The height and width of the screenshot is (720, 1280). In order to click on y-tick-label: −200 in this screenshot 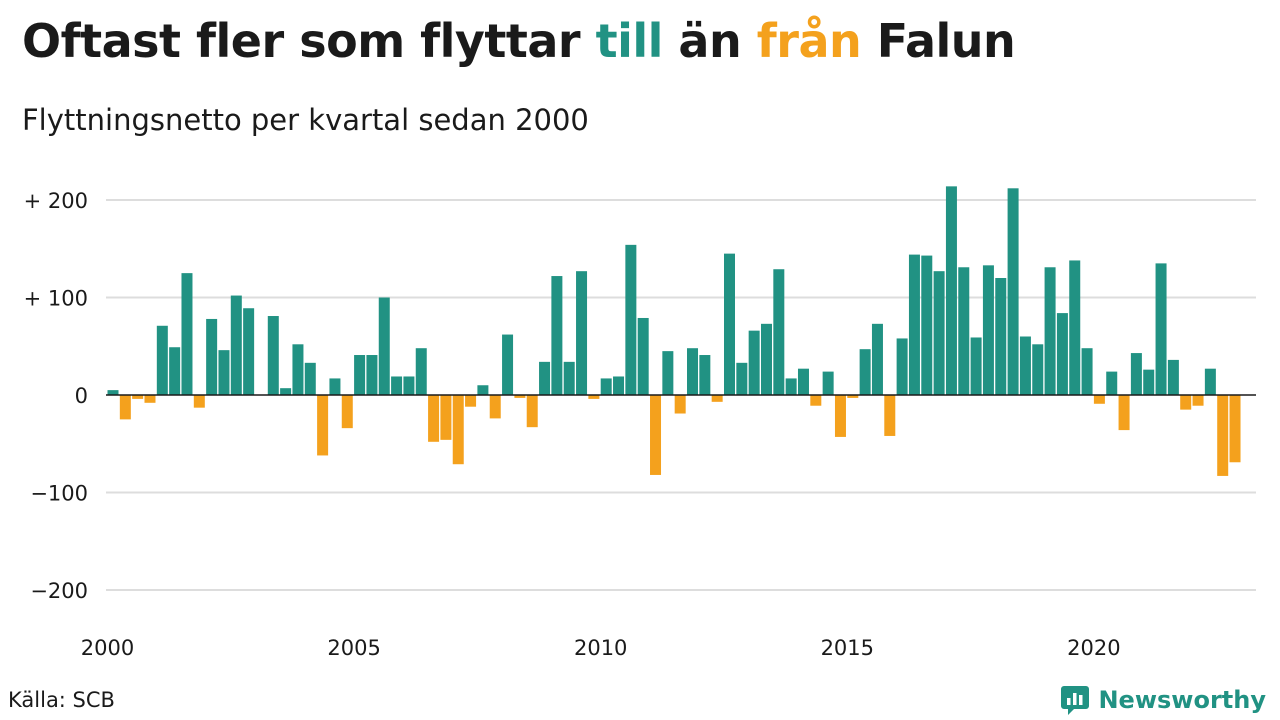, I will do `click(59, 591)`.